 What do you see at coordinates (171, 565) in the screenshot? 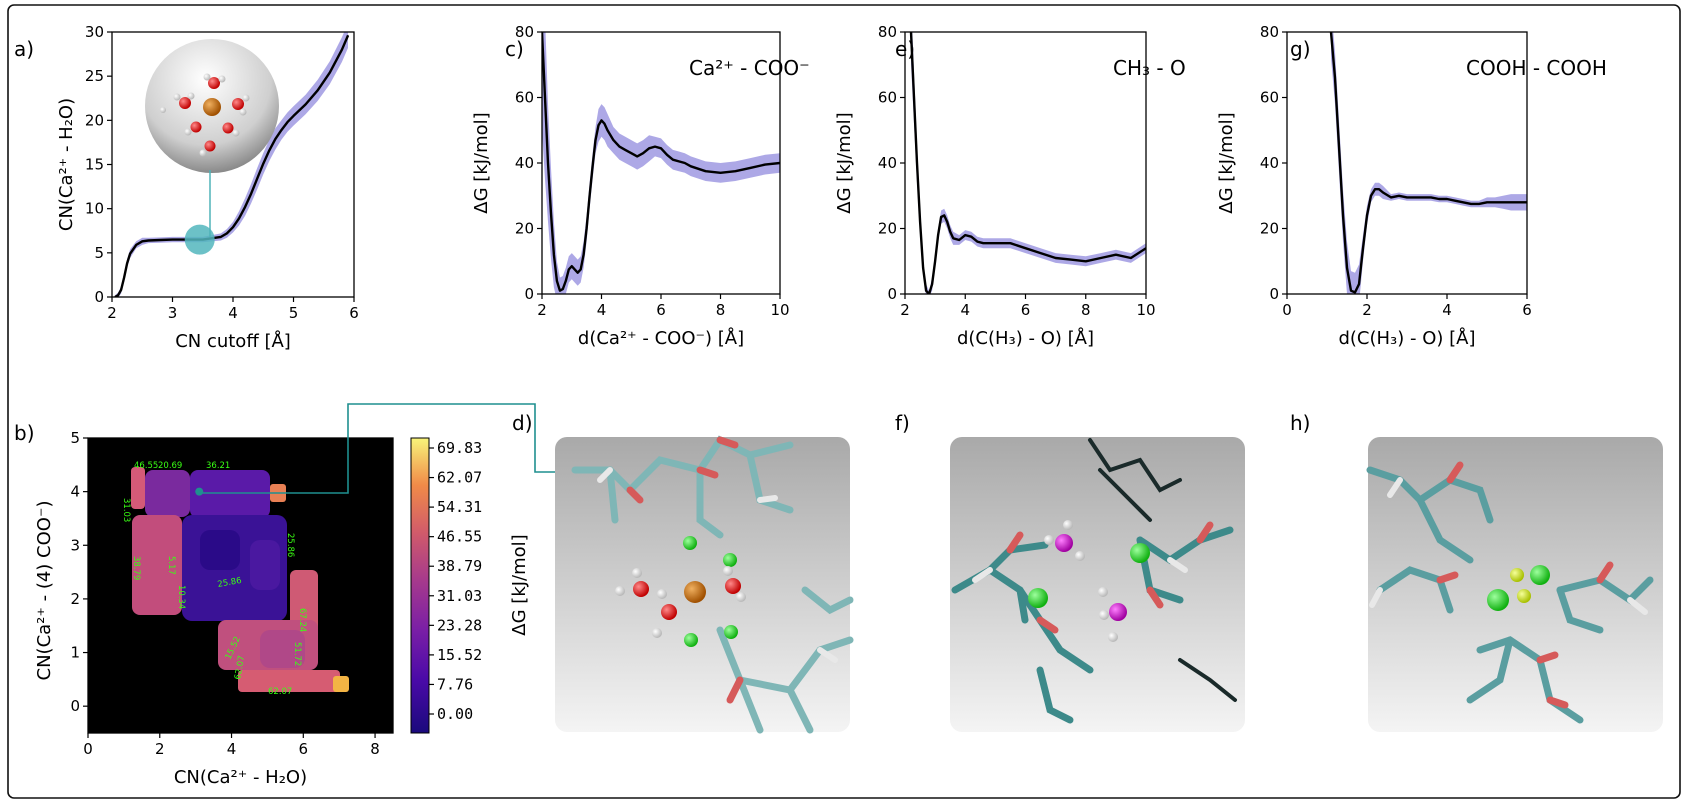
I see `contour-label: 5.17` at bounding box center [171, 565].